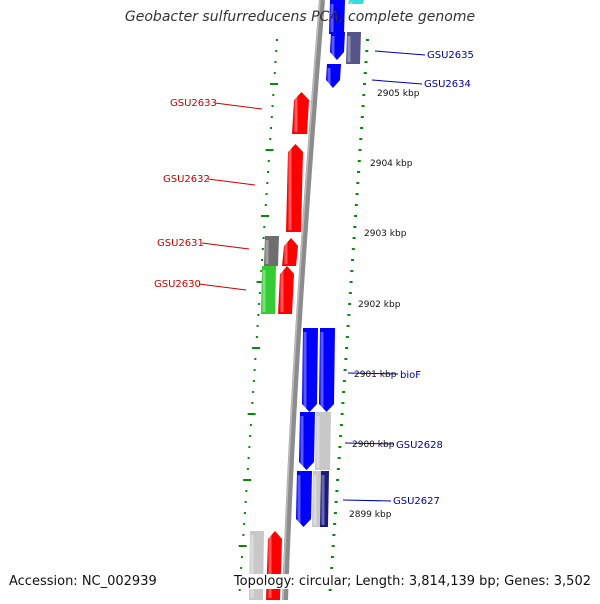 The image size is (600, 604). Describe the element at coordinates (180, 243) in the screenshot. I see `gene-label: GSU2631` at that location.